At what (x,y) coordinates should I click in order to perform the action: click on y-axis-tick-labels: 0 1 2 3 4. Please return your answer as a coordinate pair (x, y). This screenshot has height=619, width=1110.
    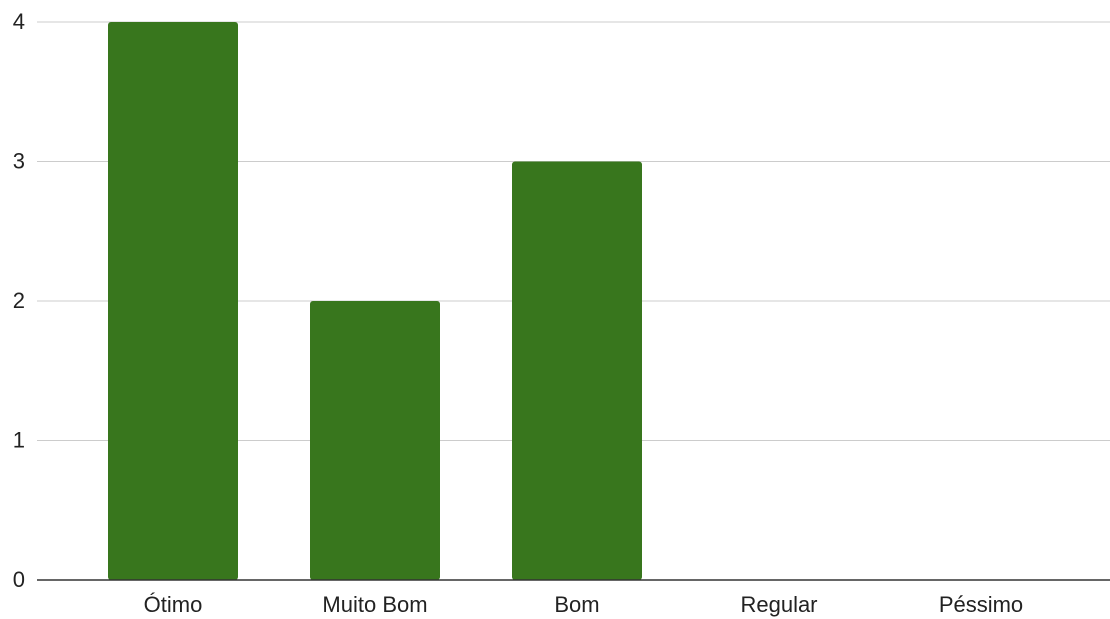
    Looking at the image, I should click on (19, 300).